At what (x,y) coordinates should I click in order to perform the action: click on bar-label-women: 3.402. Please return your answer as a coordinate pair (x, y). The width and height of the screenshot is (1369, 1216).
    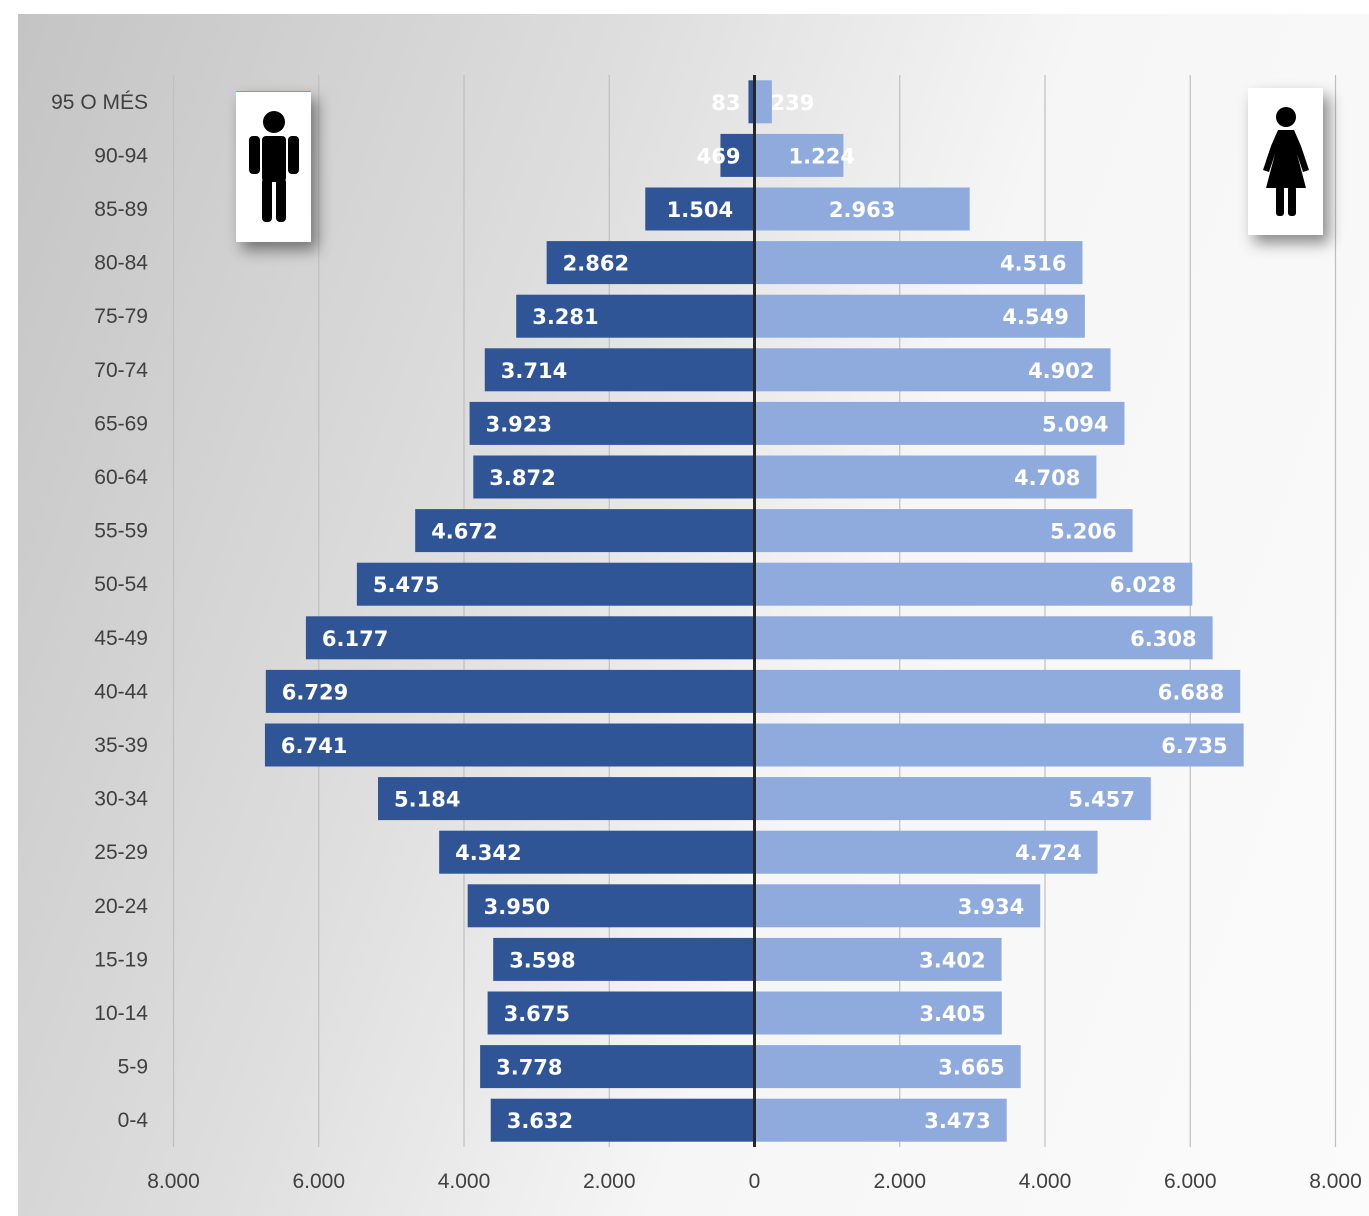
    Looking at the image, I should click on (952, 960).